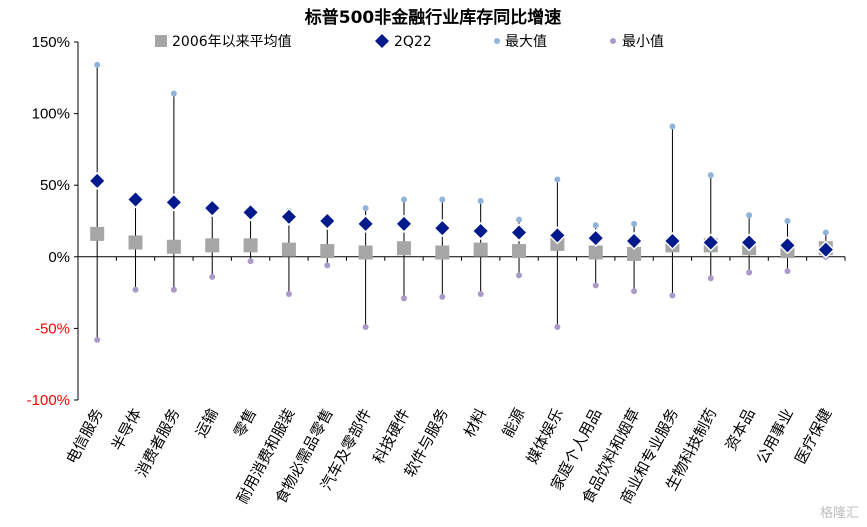 This screenshot has width=867, height=527. Describe the element at coordinates (59, 257) in the screenshot. I see `y-tick-label: 0%` at that location.